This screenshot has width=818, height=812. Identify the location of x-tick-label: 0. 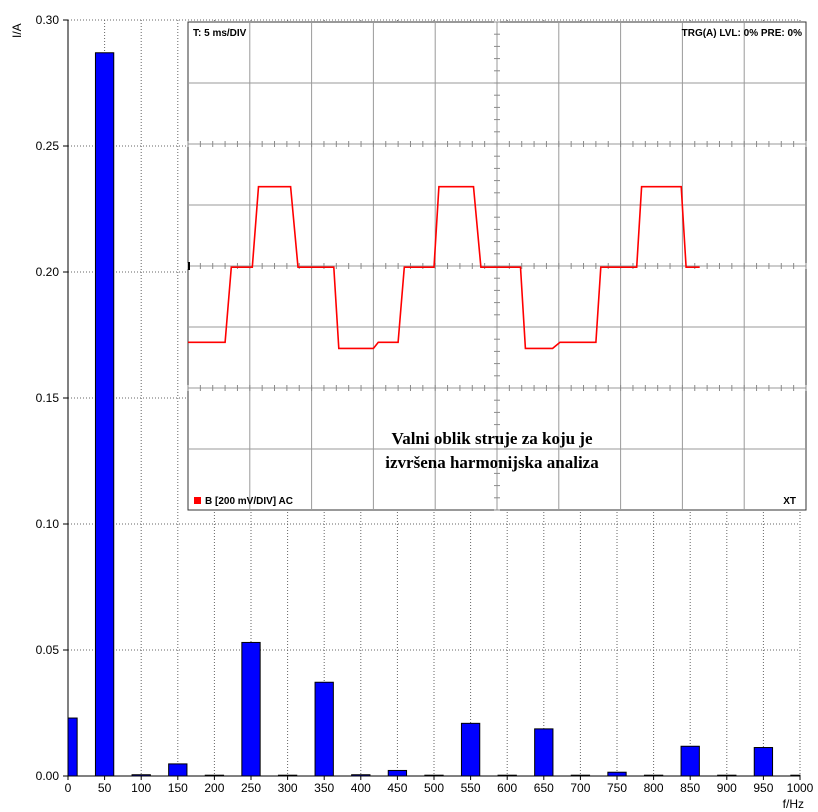
(68, 788).